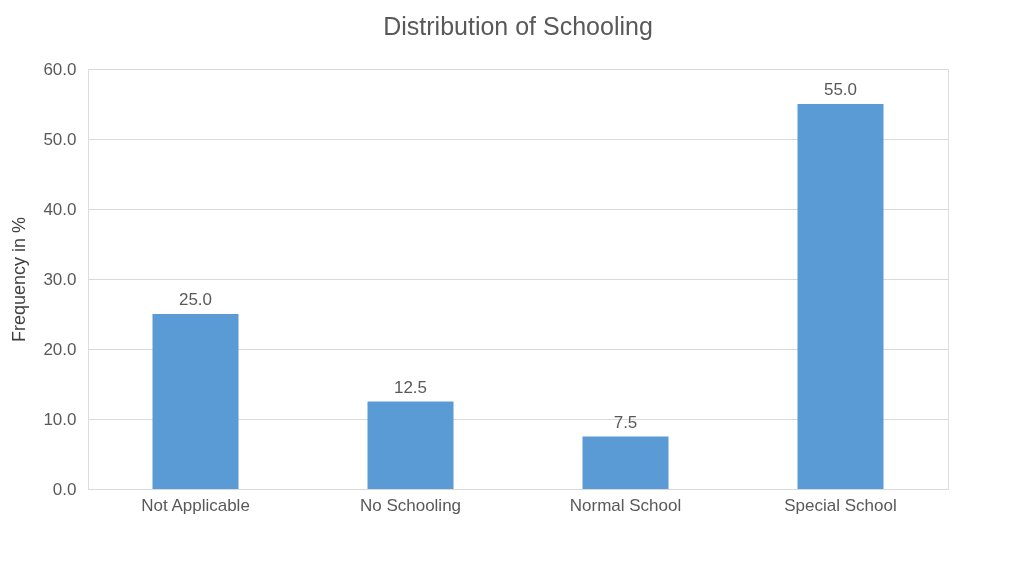  Describe the element at coordinates (60, 69) in the screenshot. I see `y-tick-label: 60.0` at that location.